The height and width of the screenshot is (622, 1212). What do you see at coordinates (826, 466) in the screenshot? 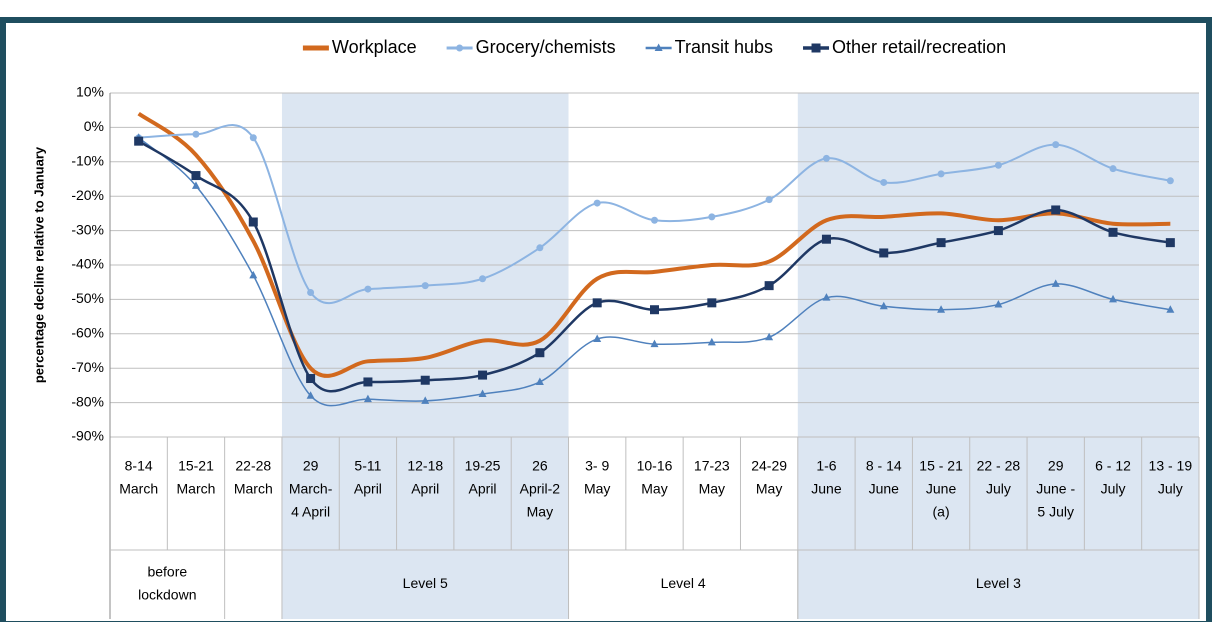
I see `x-tick-label: 1-6` at bounding box center [826, 466].